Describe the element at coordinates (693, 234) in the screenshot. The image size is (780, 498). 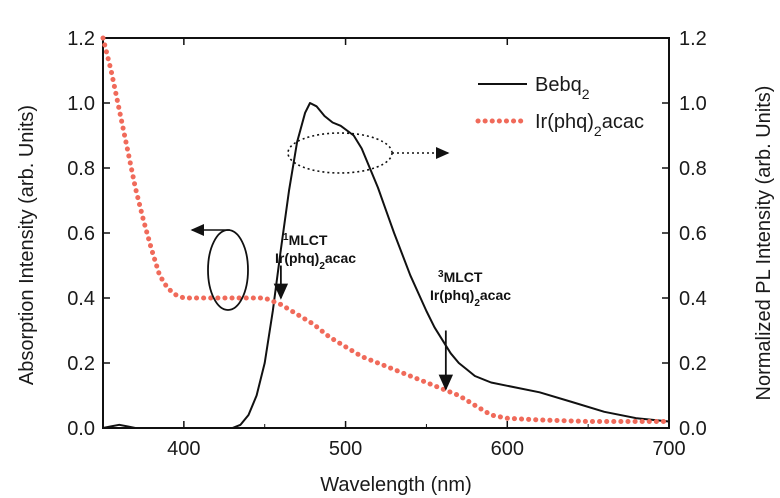
I see `y-tick-label-right: 0.6` at that location.